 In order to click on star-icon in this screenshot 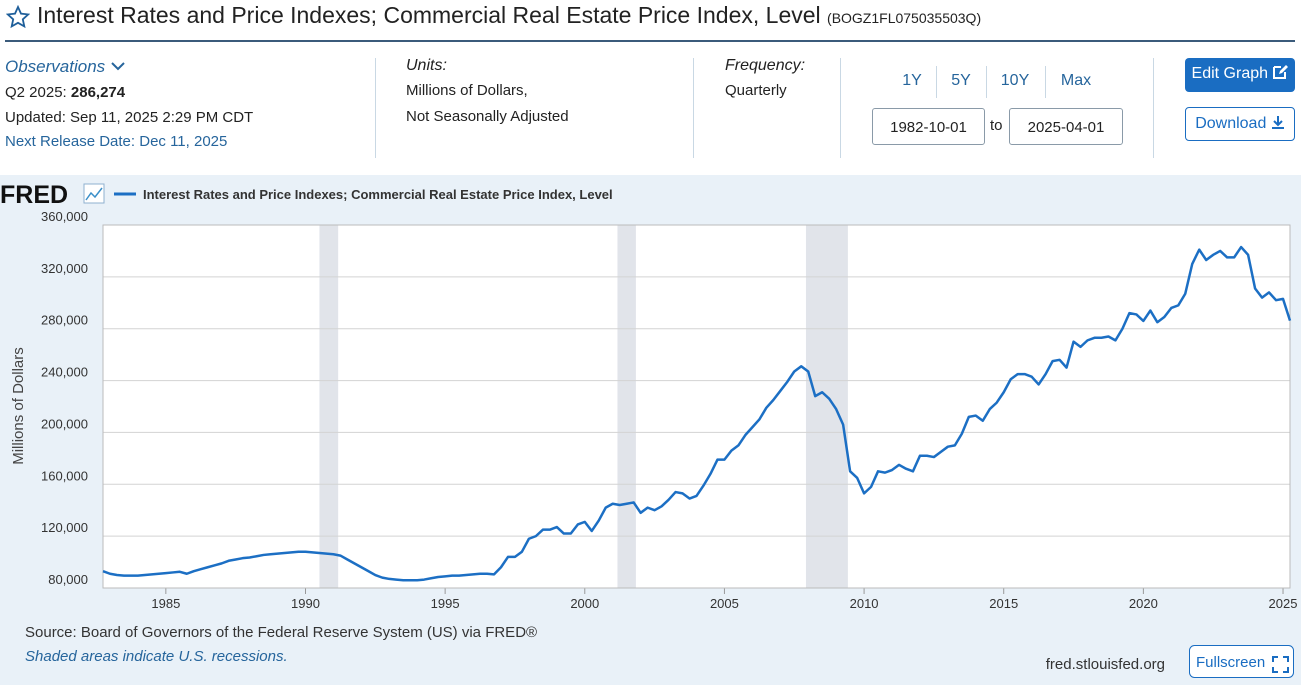, I will do `click(18, 17)`.